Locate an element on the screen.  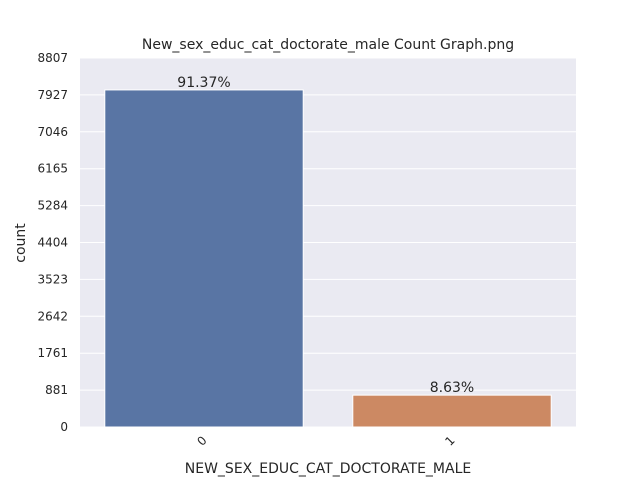
x-tick-label-1: 1 is located at coordinates (449, 440).